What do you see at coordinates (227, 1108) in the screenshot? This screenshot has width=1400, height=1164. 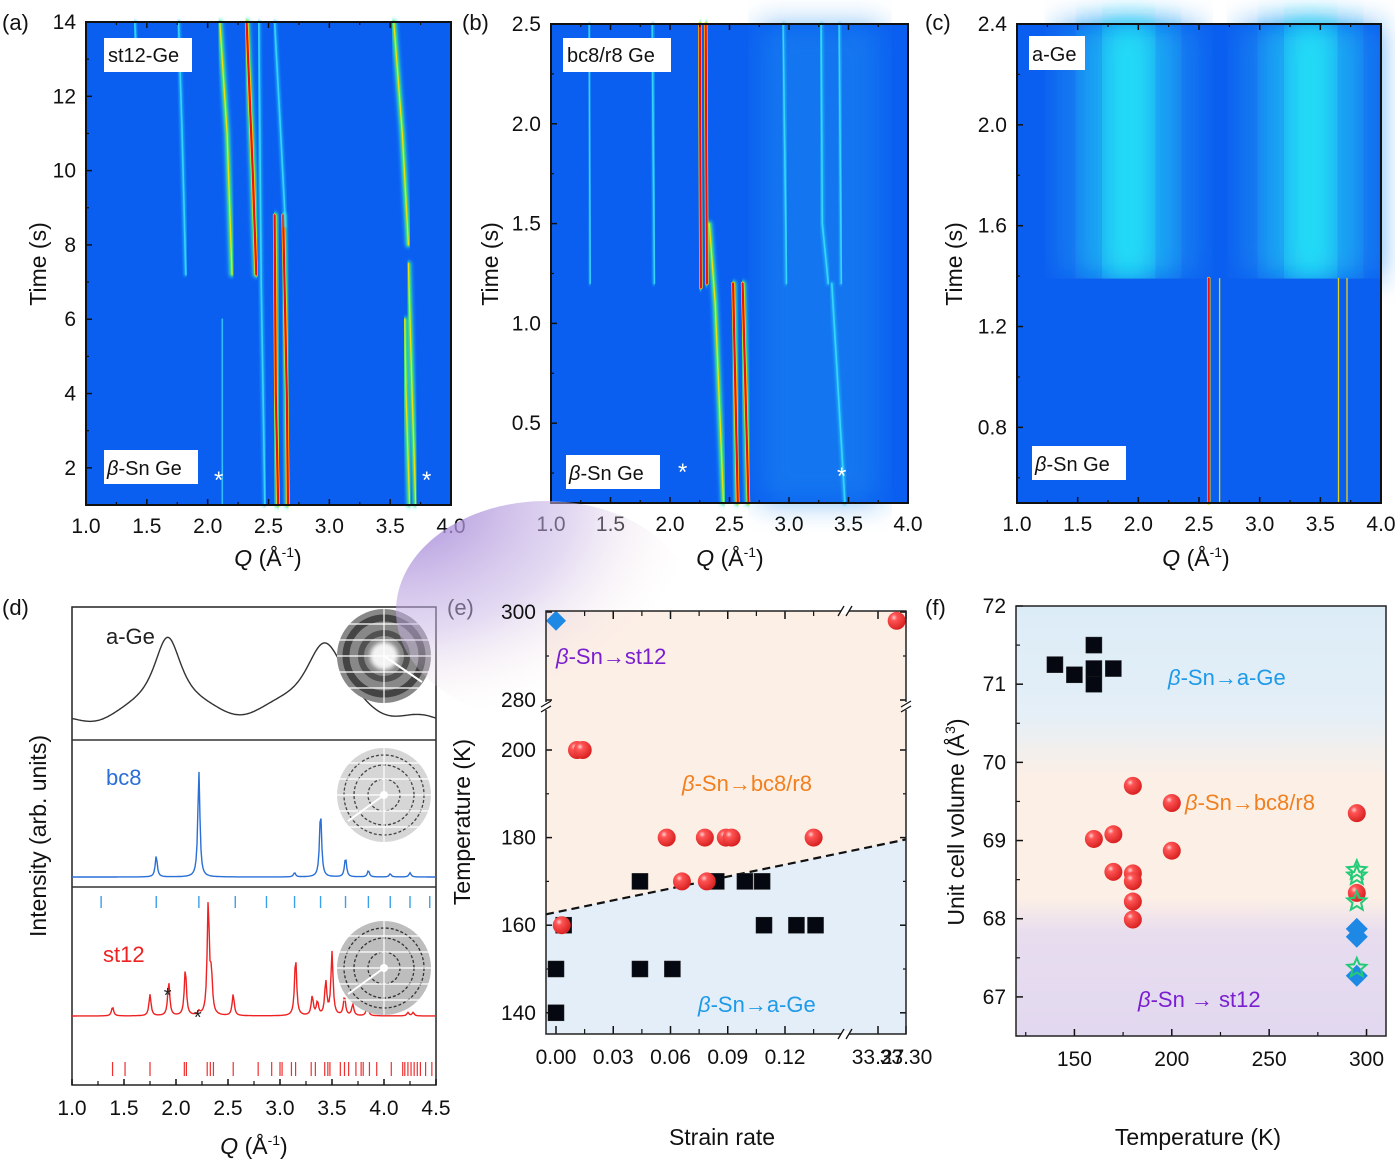 I see `x-tick-label: 2.5` at bounding box center [227, 1108].